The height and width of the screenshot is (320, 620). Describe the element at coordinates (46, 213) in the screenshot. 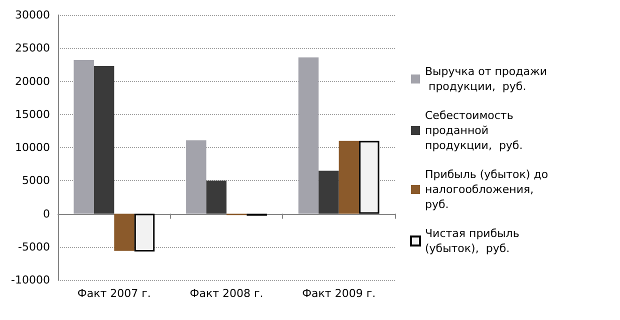

I see `y-tick-label: 0` at that location.